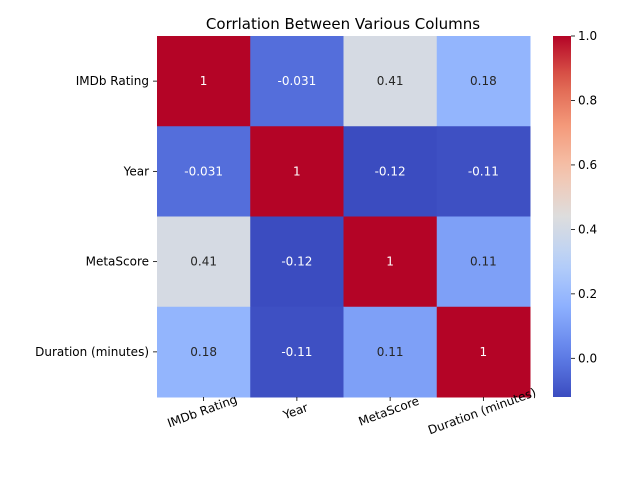 The width and height of the screenshot is (640, 480). Describe the element at coordinates (202, 411) in the screenshot. I see `column-tick-label: IMDb Rating` at that location.